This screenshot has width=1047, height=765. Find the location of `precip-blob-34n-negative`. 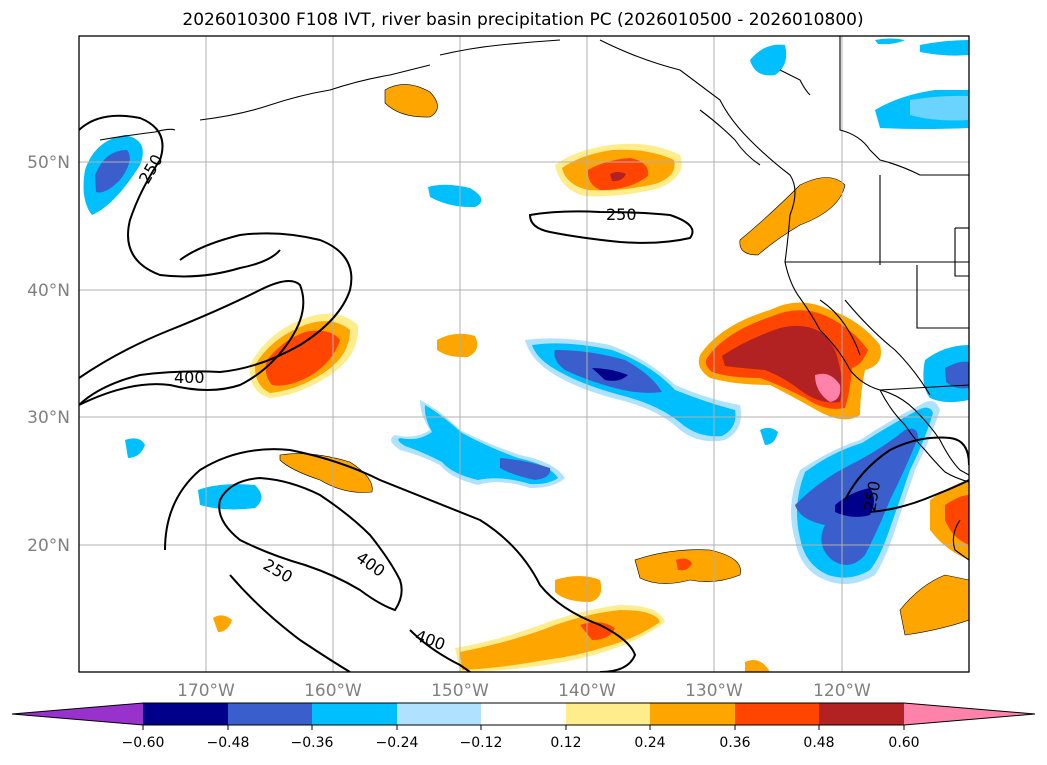

precip-blob-34n-negative is located at coordinates (633, 390).